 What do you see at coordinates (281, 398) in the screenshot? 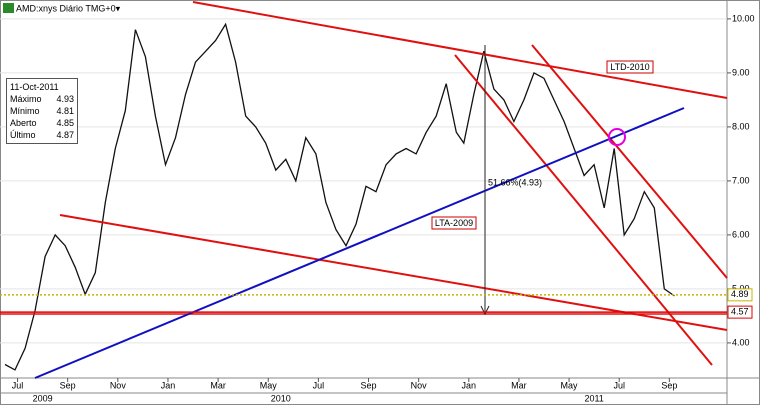
I see `year-label: 2010` at bounding box center [281, 398].